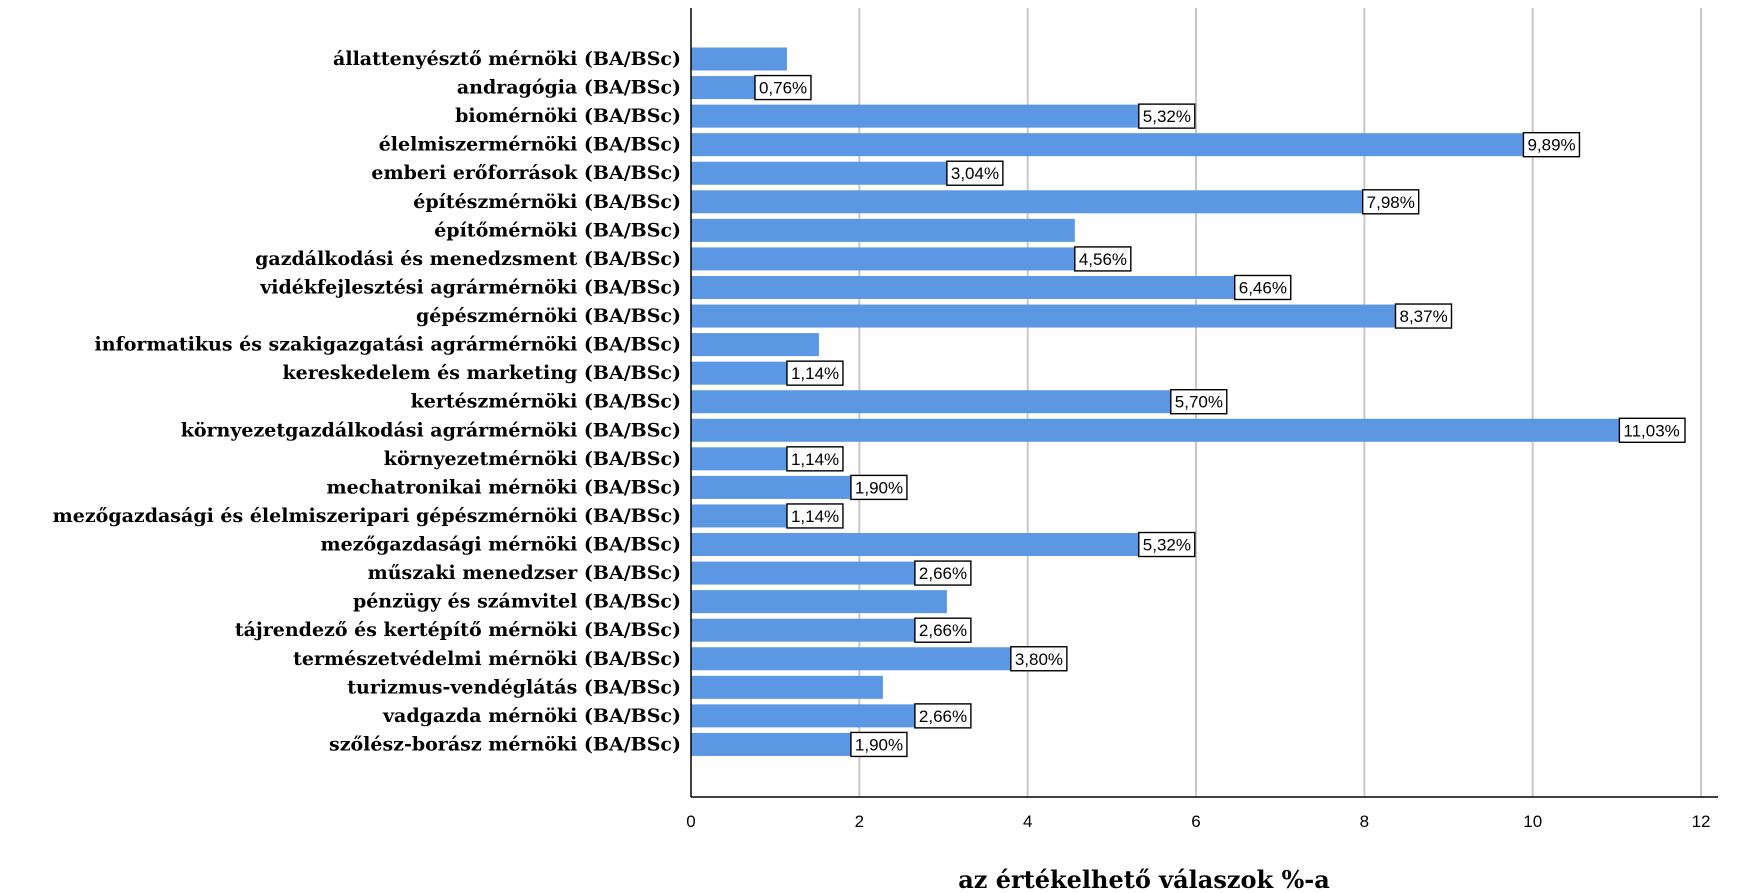 The image size is (1752, 893). I want to click on category-label: építészmérnöki (BA/BSc), so click(547, 202).